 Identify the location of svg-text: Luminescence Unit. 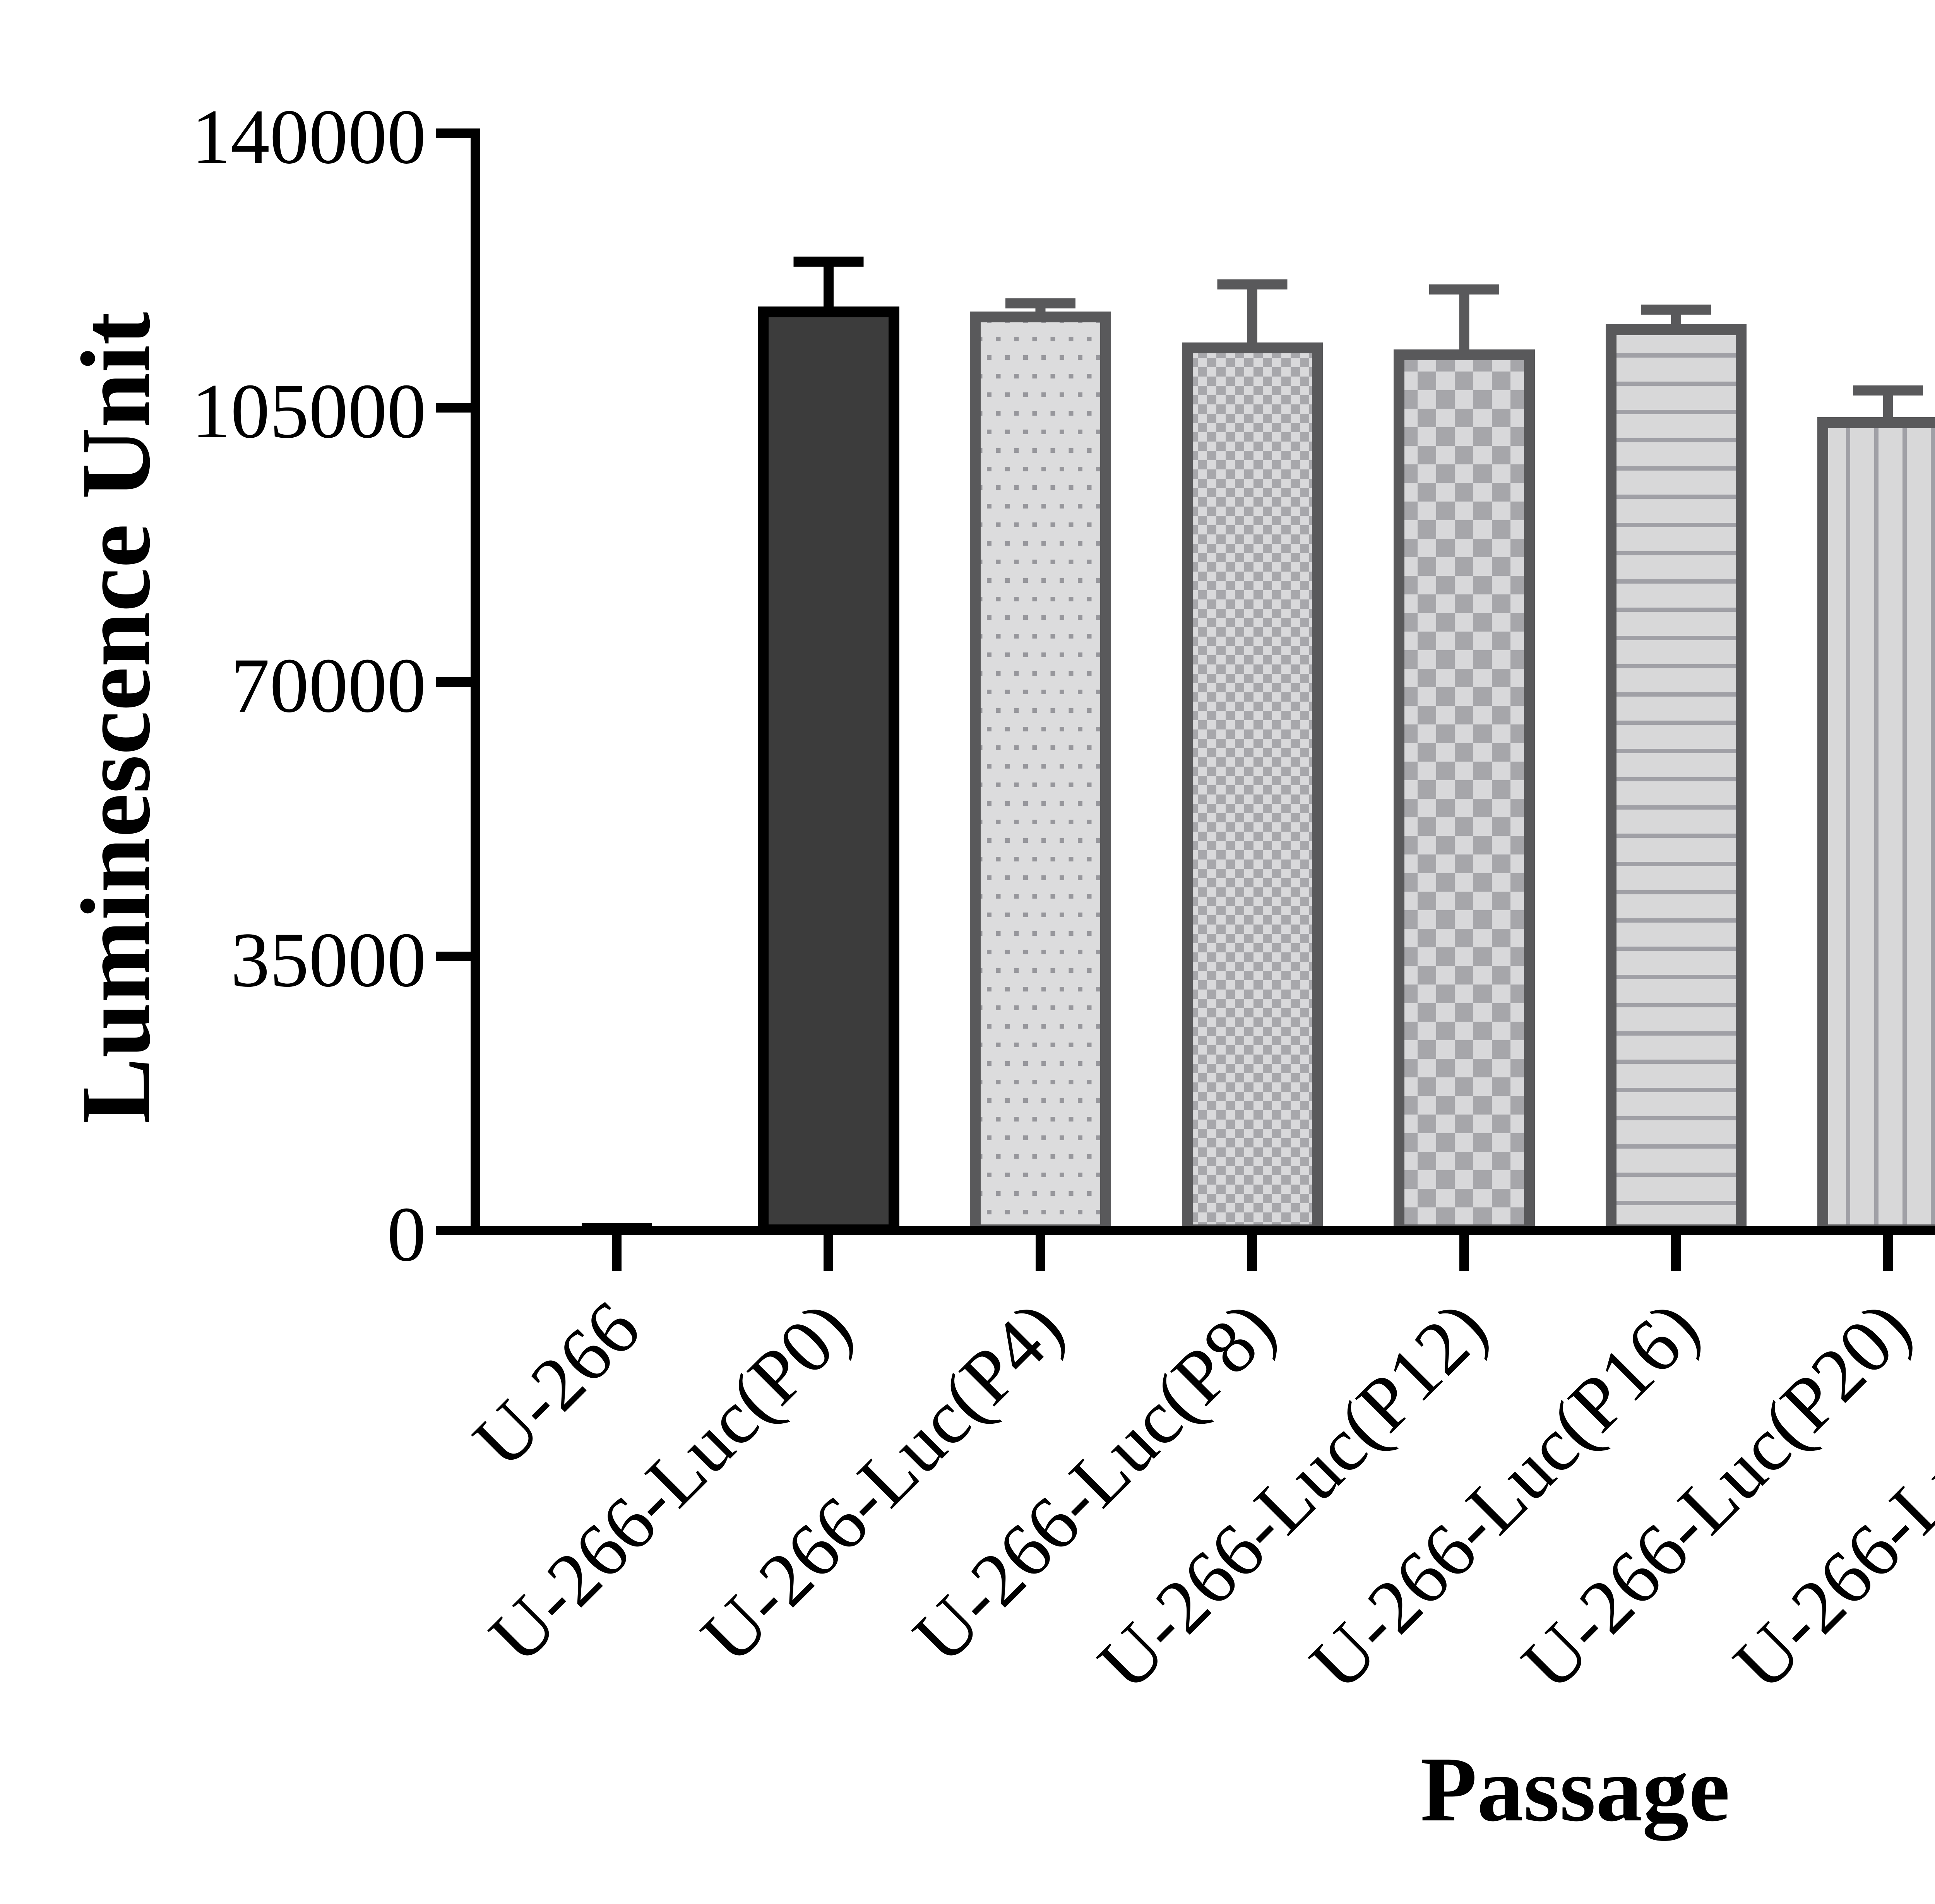
(116, 718).